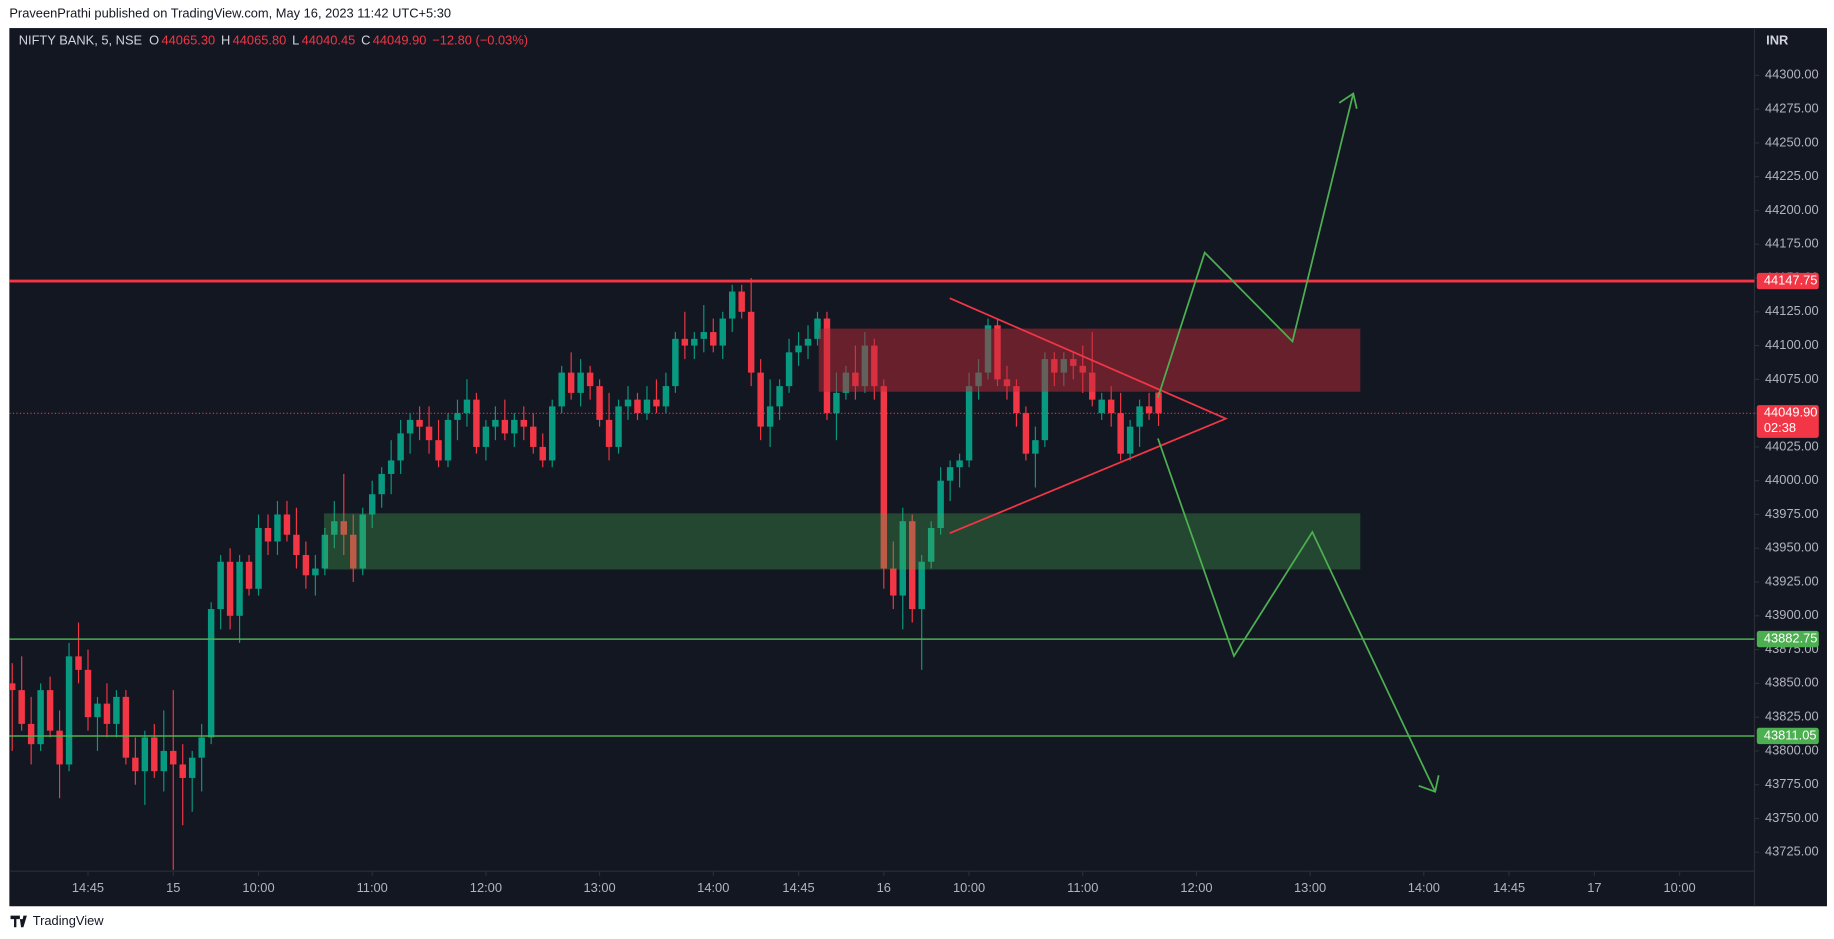  Describe the element at coordinates (1594, 887) in the screenshot. I see `x-tick-label: 17` at that location.